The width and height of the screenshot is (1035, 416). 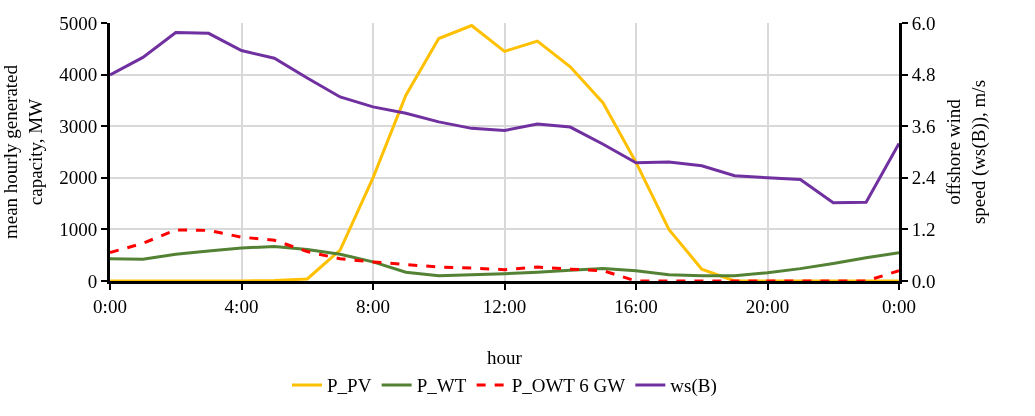 I want to click on legend-label: ws(B), so click(x=693, y=386).